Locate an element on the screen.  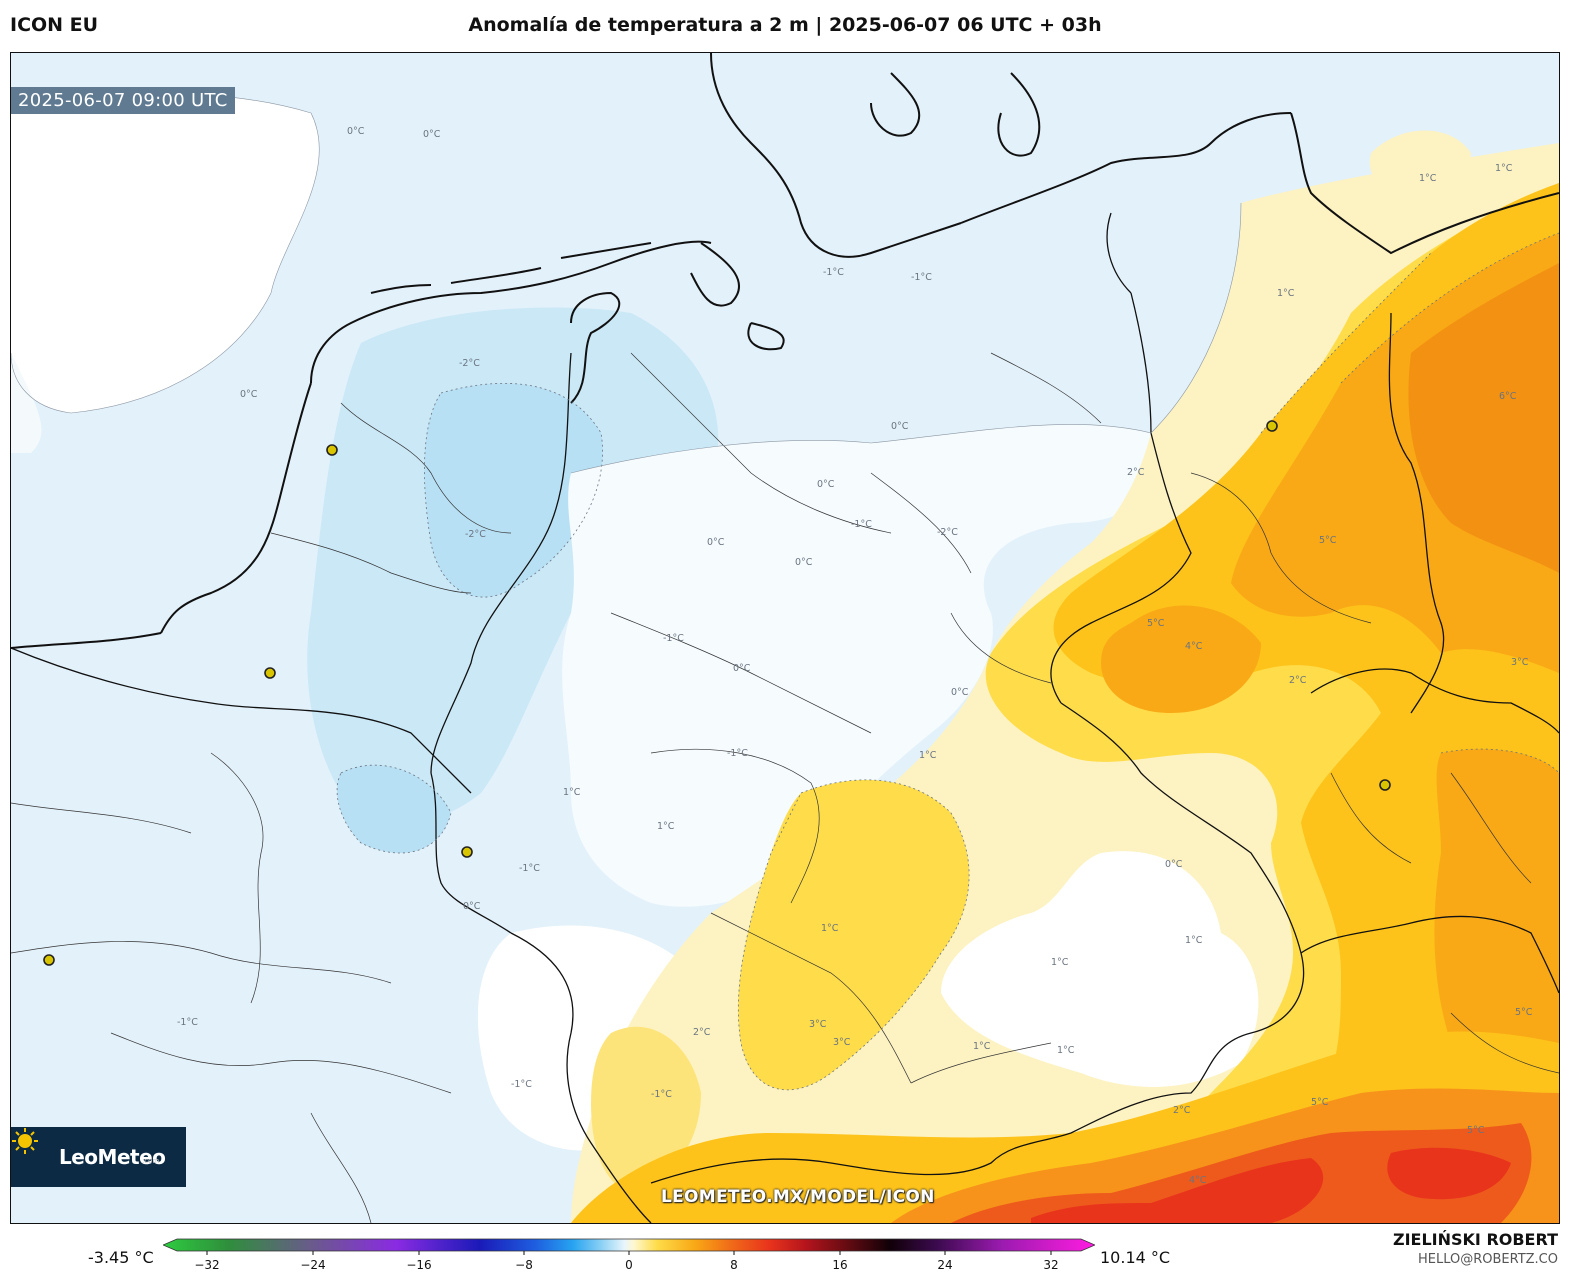
model-name: ICON EU is located at coordinates (54, 25).